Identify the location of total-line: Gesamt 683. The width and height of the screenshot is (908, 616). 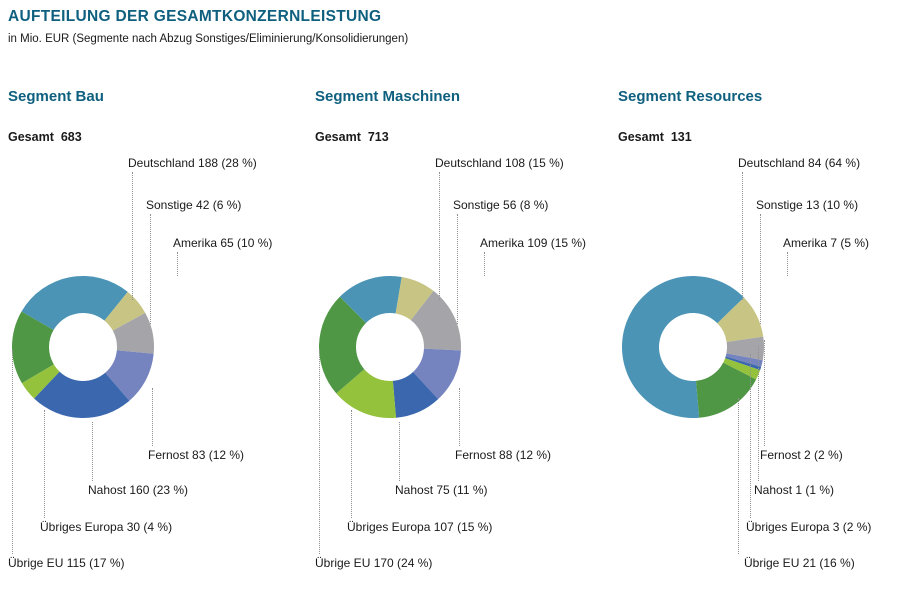
(45, 137).